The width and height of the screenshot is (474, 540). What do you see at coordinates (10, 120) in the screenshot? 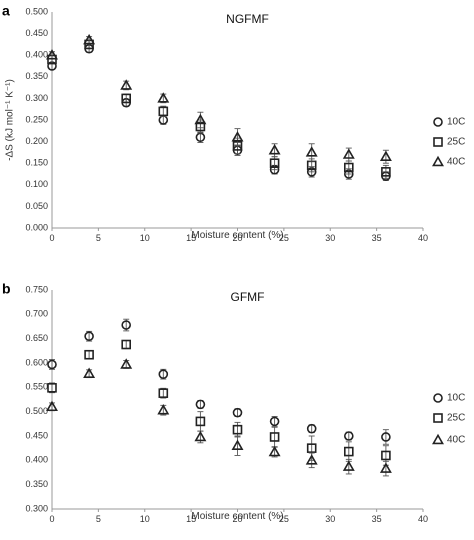
I see `y-axis-label: -ΔS (kJ mol⁻¹ K⁻¹)` at bounding box center [10, 120].